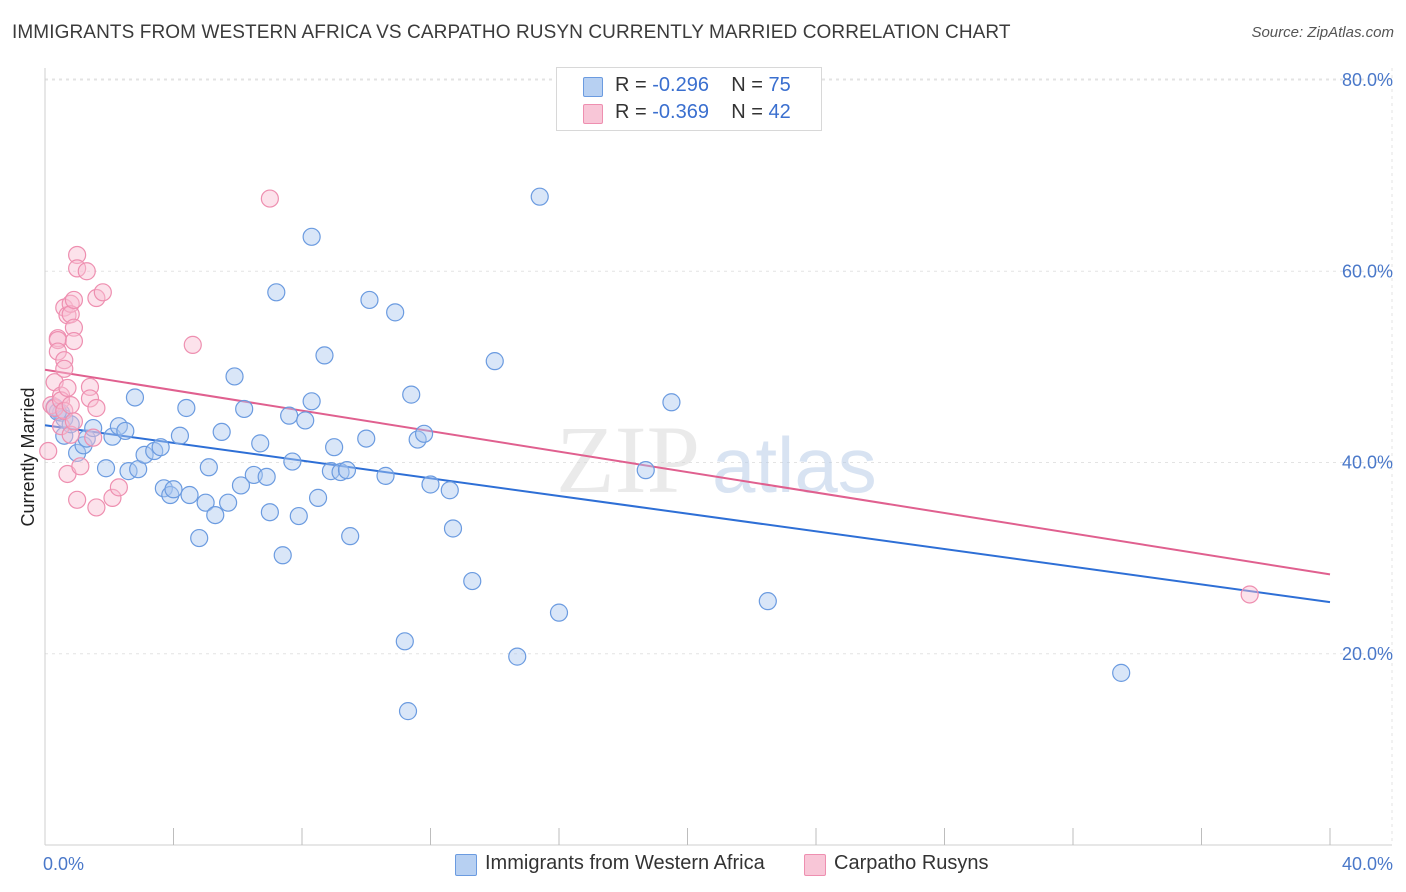 The image size is (1406, 892). Describe the element at coordinates (628, 459) in the screenshot. I see `watermark-zip: ZIP` at that location.